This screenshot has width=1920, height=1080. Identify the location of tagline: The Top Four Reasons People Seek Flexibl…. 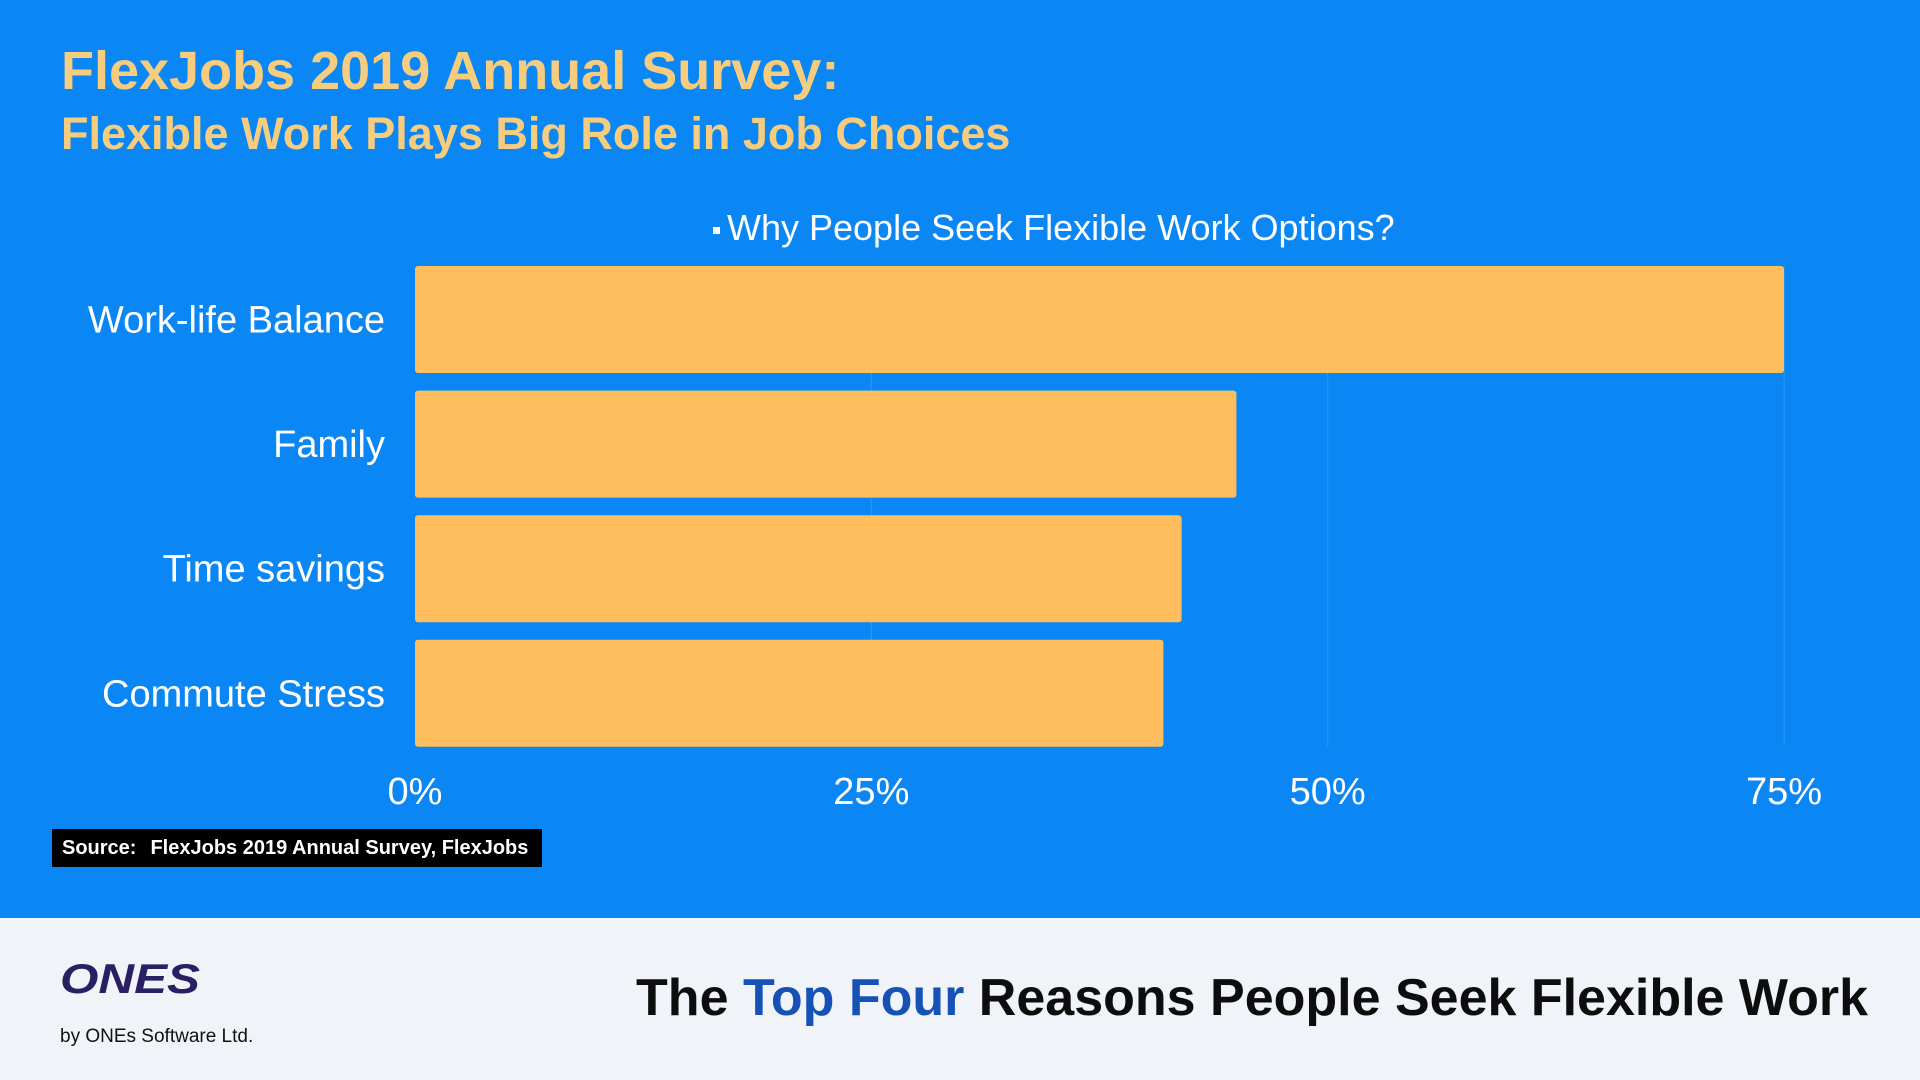
(1252, 998).